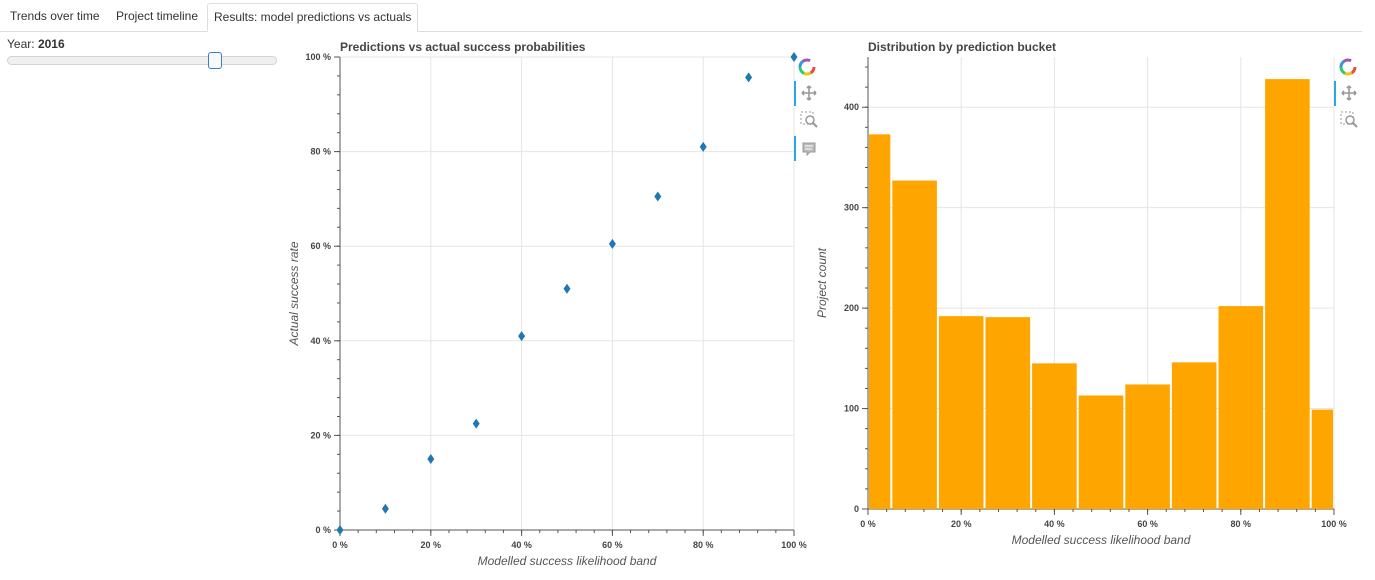  Describe the element at coordinates (822, 282) in the screenshot. I see `y-axis-label: Project count` at that location.